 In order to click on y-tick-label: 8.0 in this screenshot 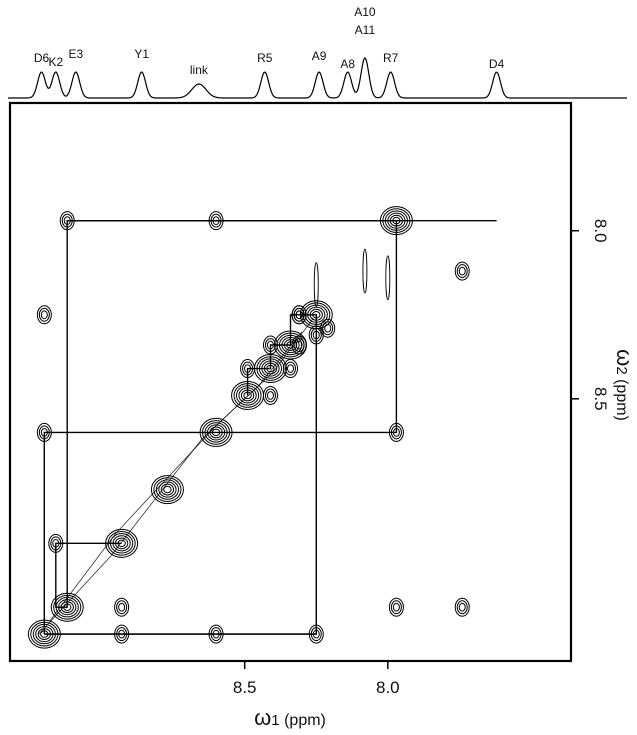, I will do `click(600, 231)`.